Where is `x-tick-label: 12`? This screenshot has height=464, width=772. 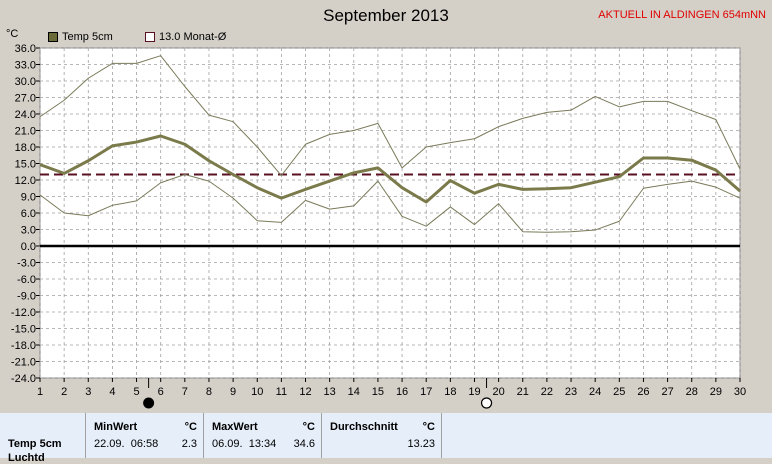 x-tick-label: 12 is located at coordinates (305, 392).